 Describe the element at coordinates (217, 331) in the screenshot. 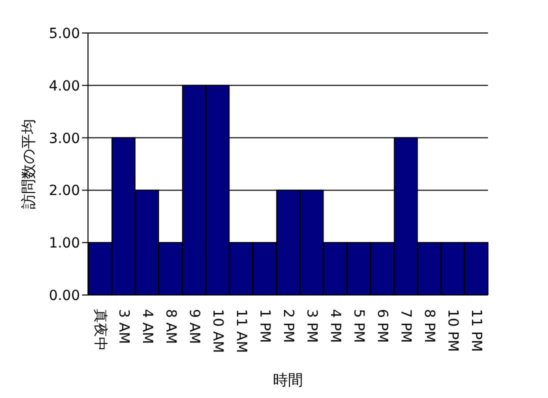

I see `x-tick-label: 10 AM` at that location.